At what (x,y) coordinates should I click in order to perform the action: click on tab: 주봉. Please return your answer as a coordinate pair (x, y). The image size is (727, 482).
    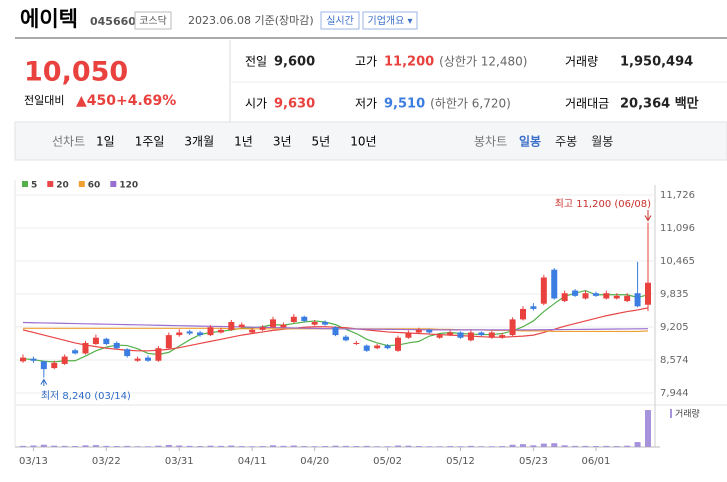
    Looking at the image, I should click on (566, 142).